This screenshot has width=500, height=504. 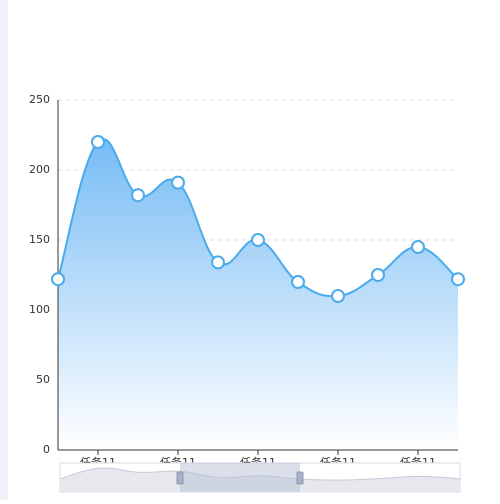 What do you see at coordinates (39, 99) in the screenshot?
I see `y-tick-label: 250` at bounding box center [39, 99].